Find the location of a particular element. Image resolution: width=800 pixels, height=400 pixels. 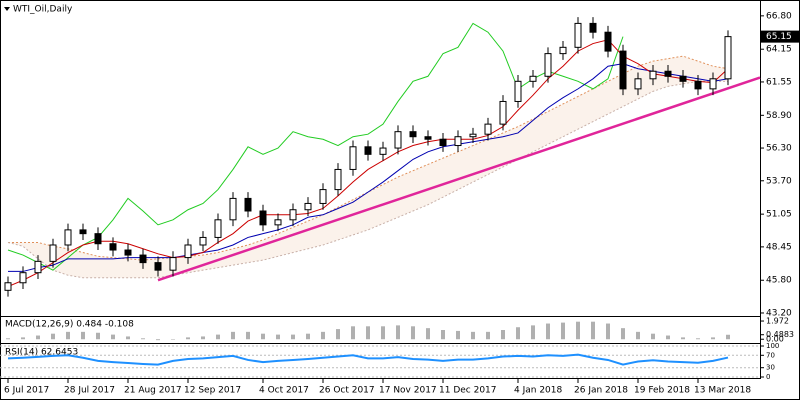

price-box is located at coordinates (780, 36).